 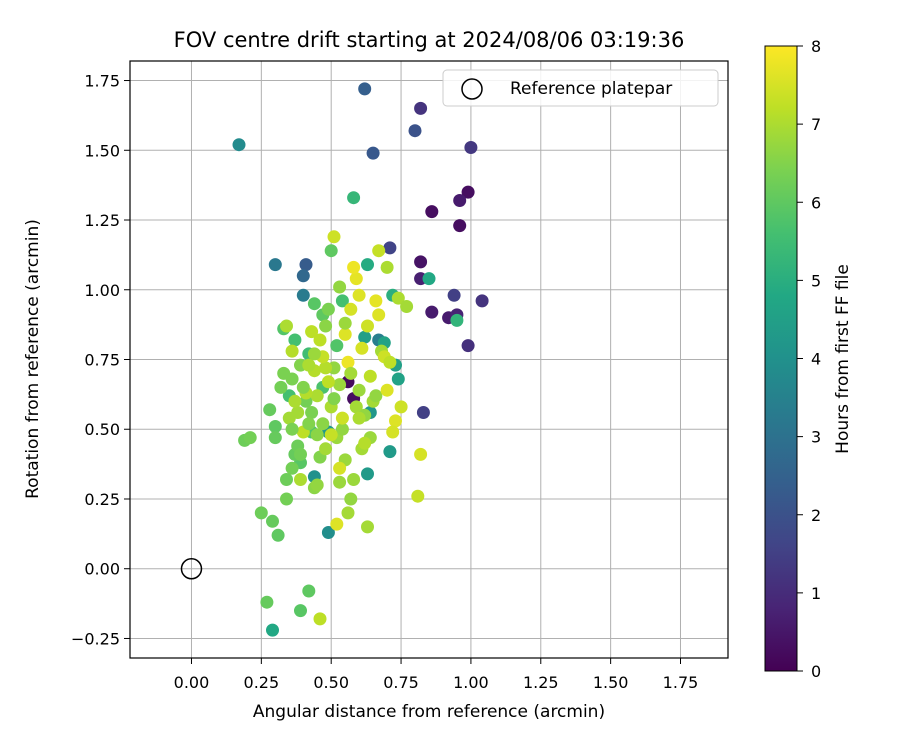 What do you see at coordinates (809, 359) in the screenshot?
I see `colorbar-ticks: 0 1 2 3 4 5 6 7 8` at bounding box center [809, 359].